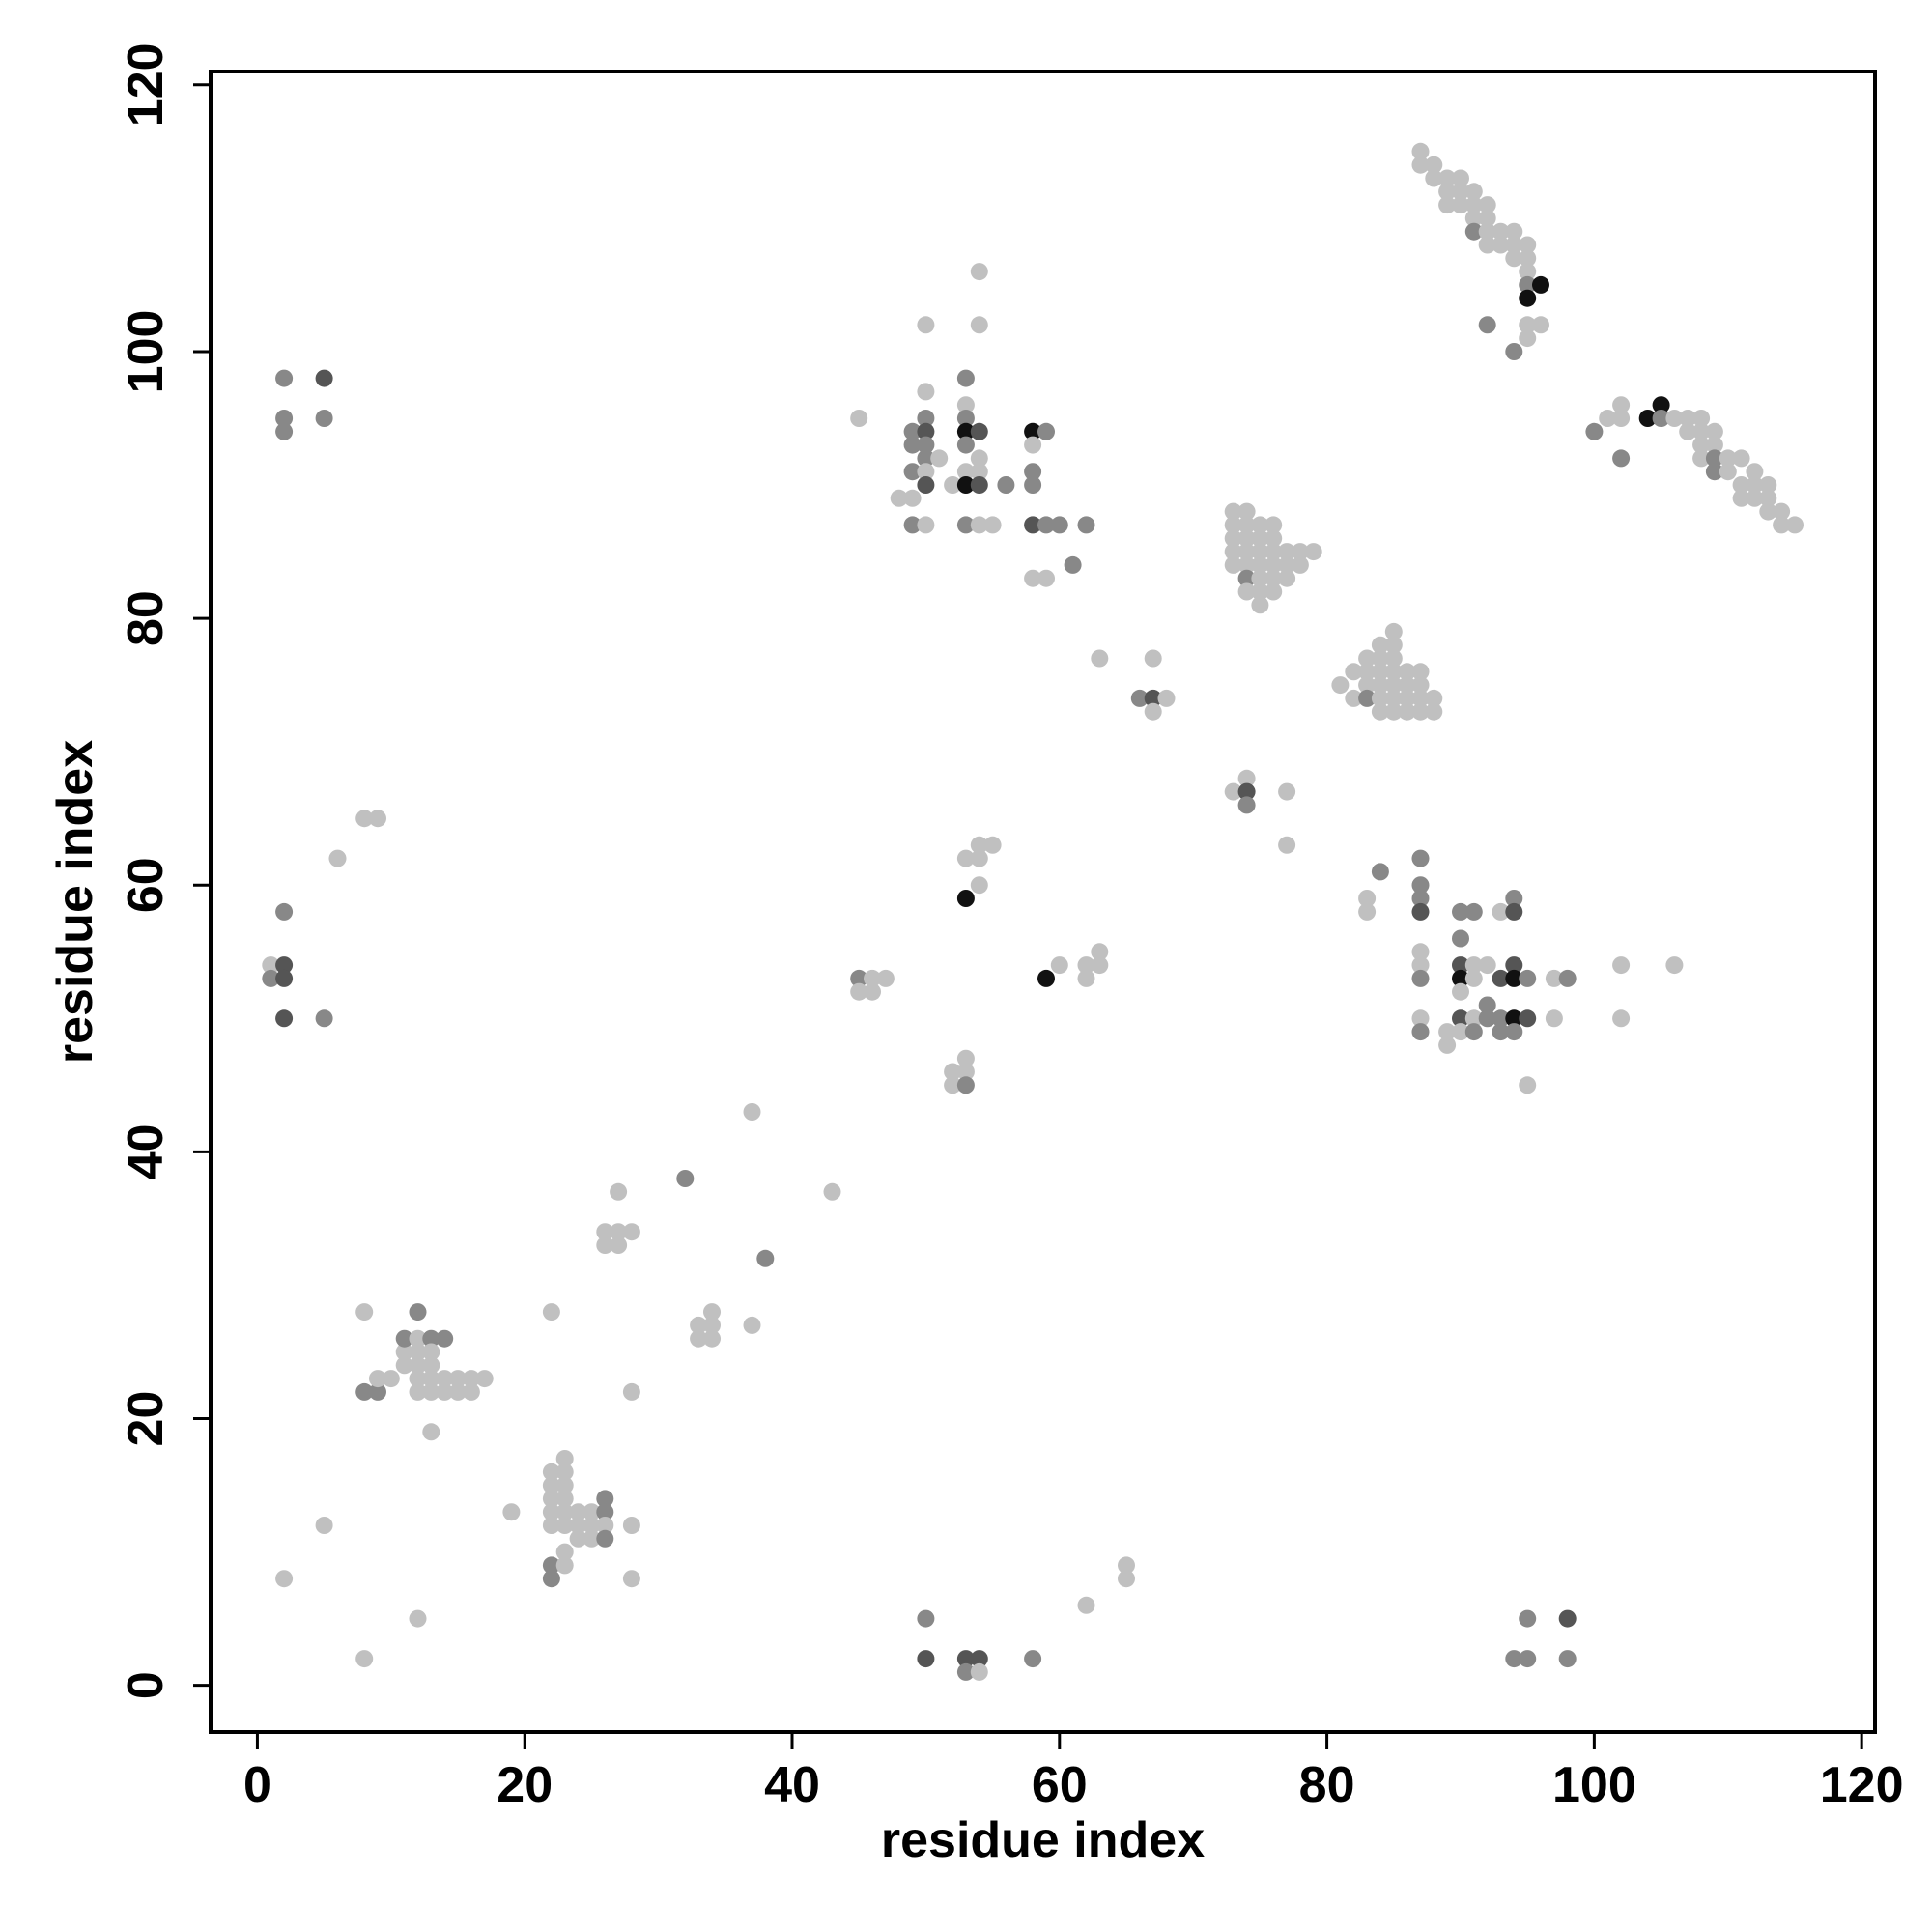 The image size is (1932, 1932). I want to click on x-tick-label-5: 100, so click(1594, 1785).